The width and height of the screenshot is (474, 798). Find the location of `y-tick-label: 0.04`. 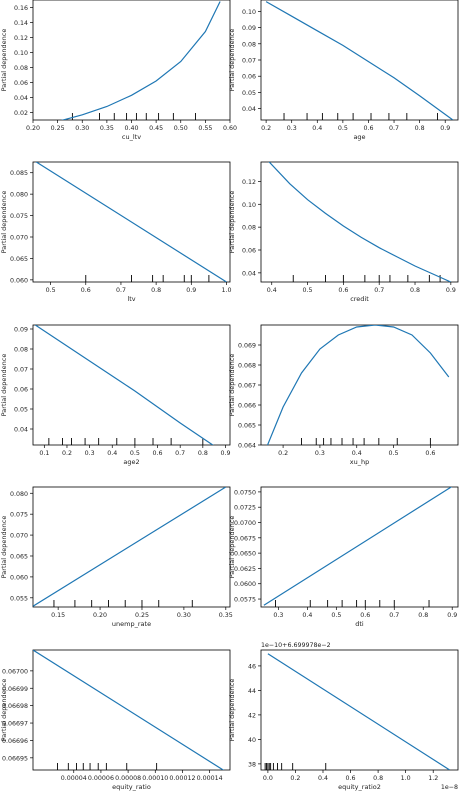

y-tick-label: 0.04 is located at coordinates (21, 430).